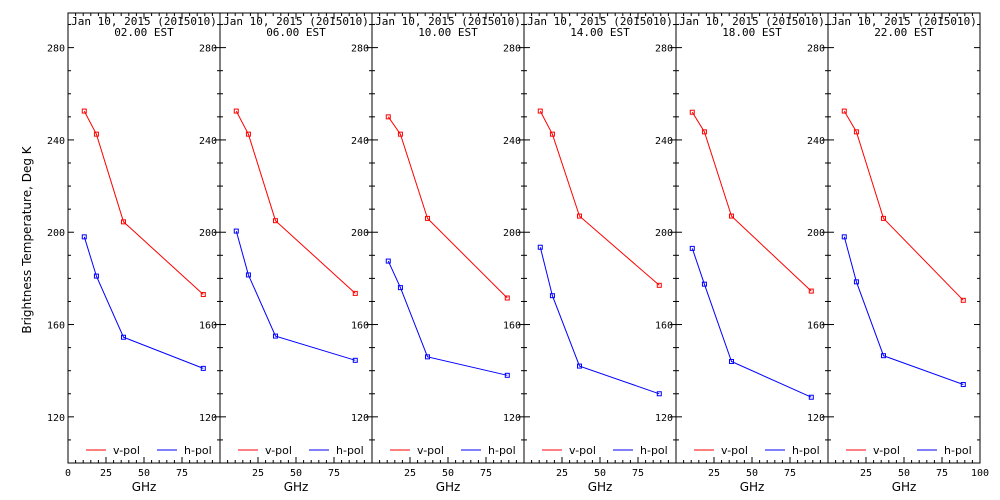 This screenshot has width=1000, height=500. What do you see at coordinates (448, 32) in the screenshot?
I see `panel-subtitle: 10.00 EST` at bounding box center [448, 32].